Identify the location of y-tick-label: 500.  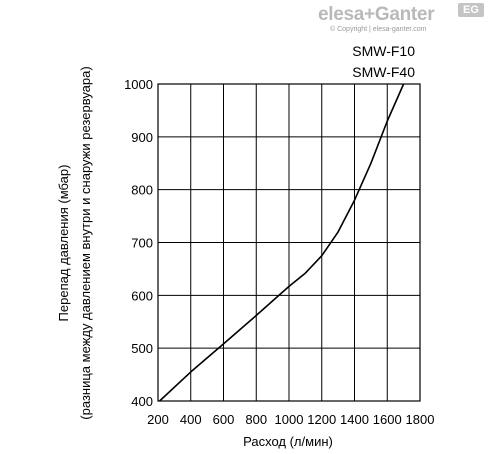
(142, 348).